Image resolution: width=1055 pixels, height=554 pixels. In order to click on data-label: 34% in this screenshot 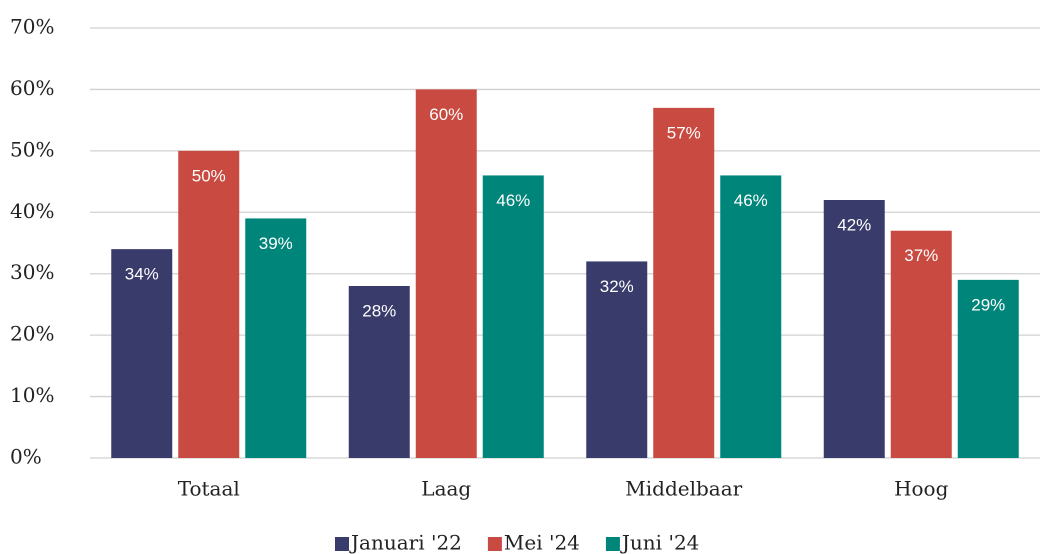, I will do `click(142, 274)`.